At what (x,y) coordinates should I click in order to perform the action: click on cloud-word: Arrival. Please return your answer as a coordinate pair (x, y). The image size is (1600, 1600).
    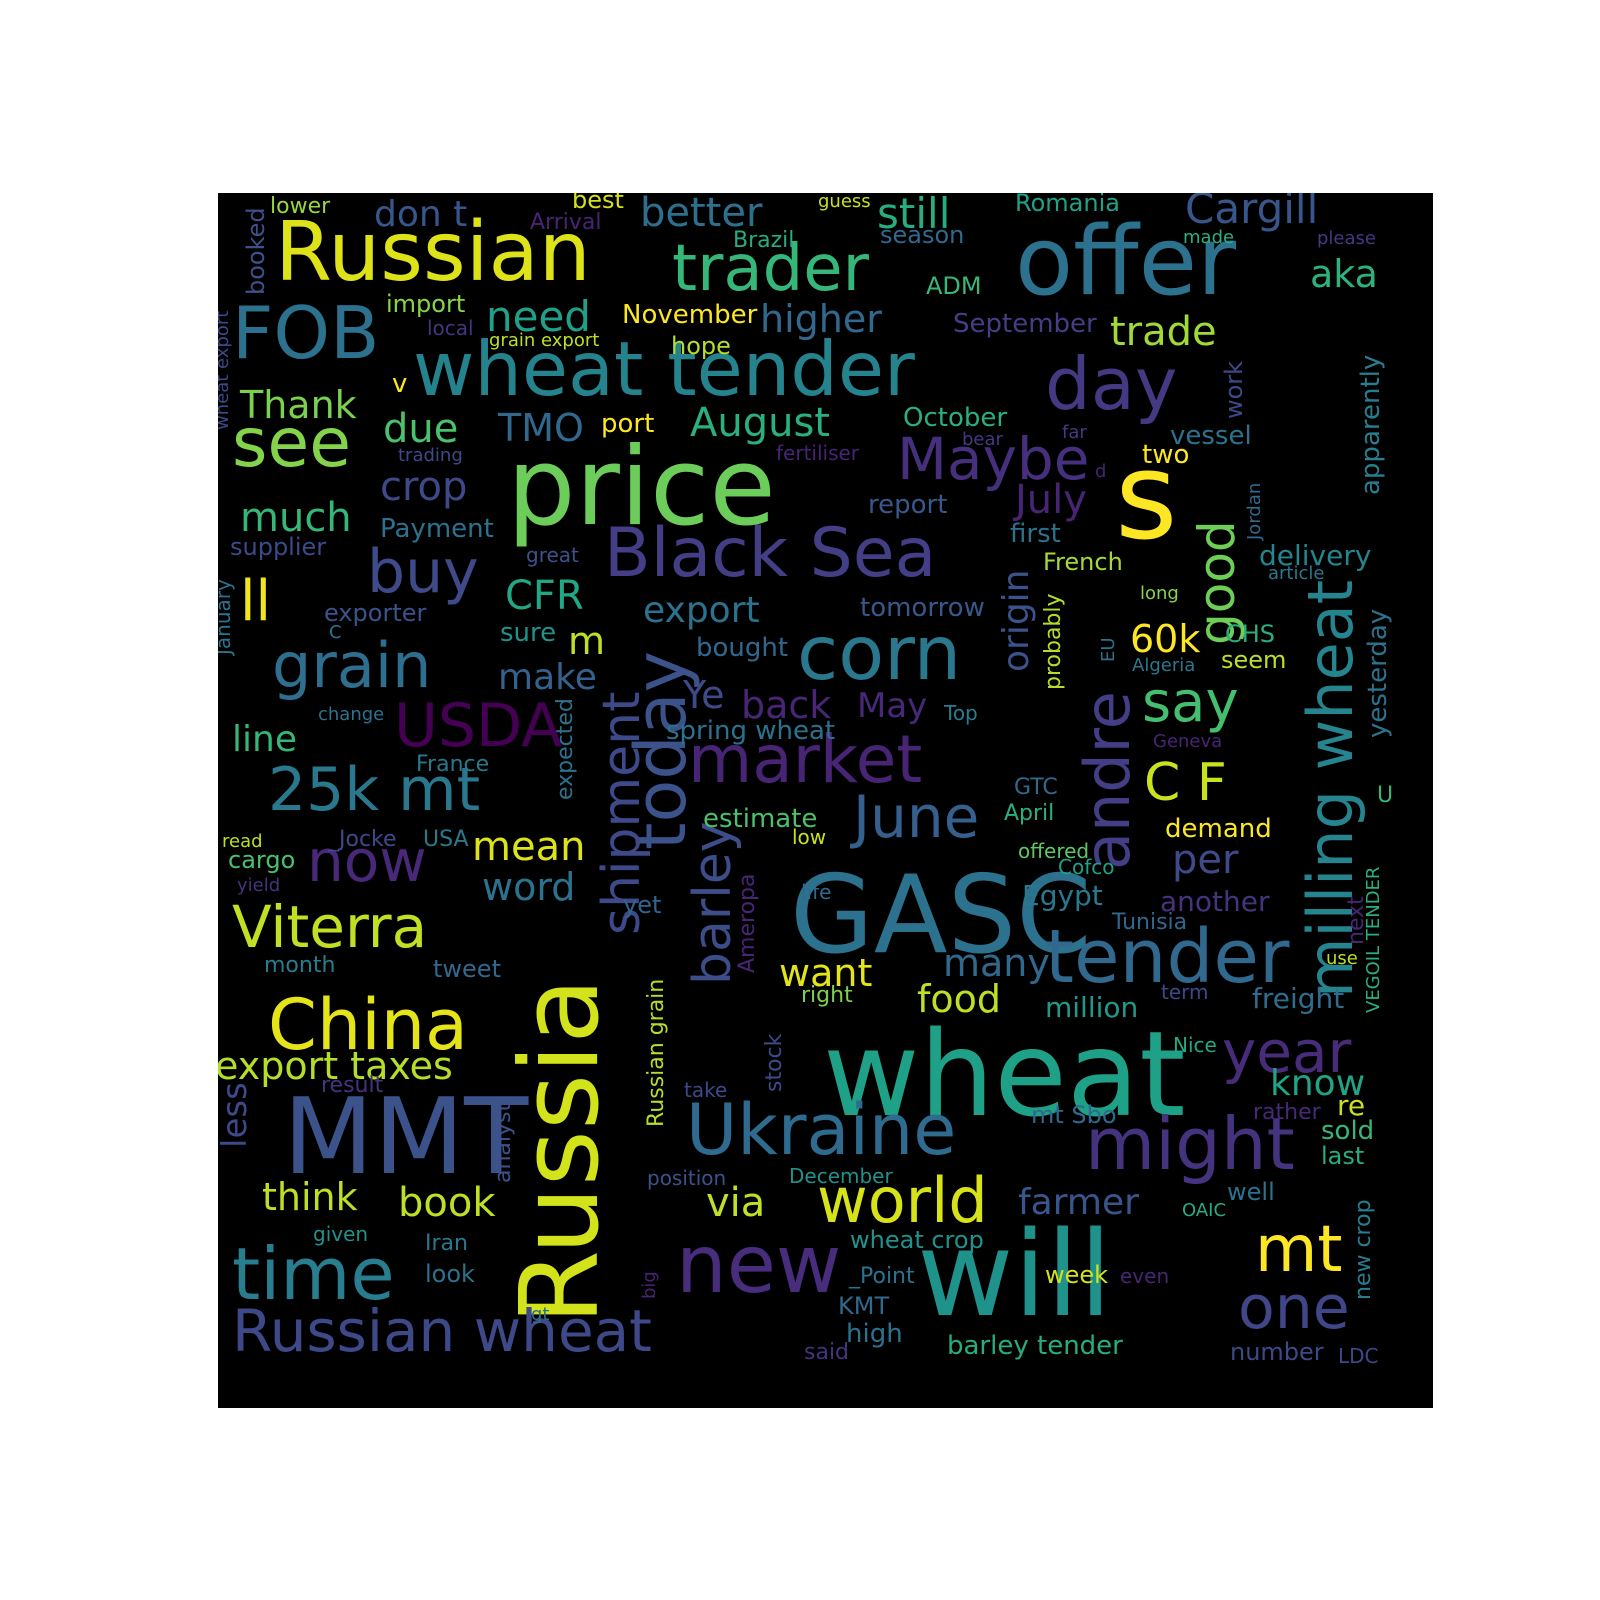
    Looking at the image, I should click on (566, 222).